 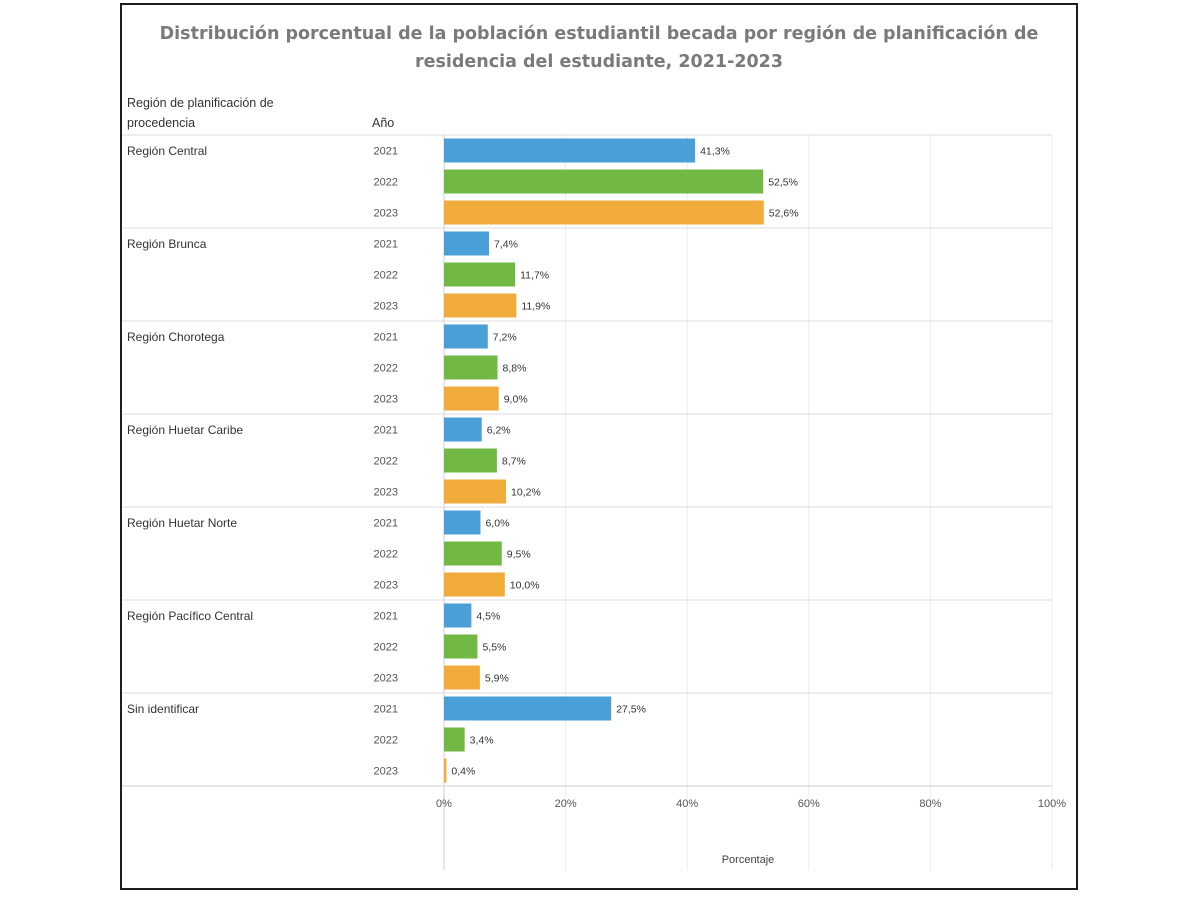 I want to click on x-tick-label: 20%, so click(x=566, y=804).